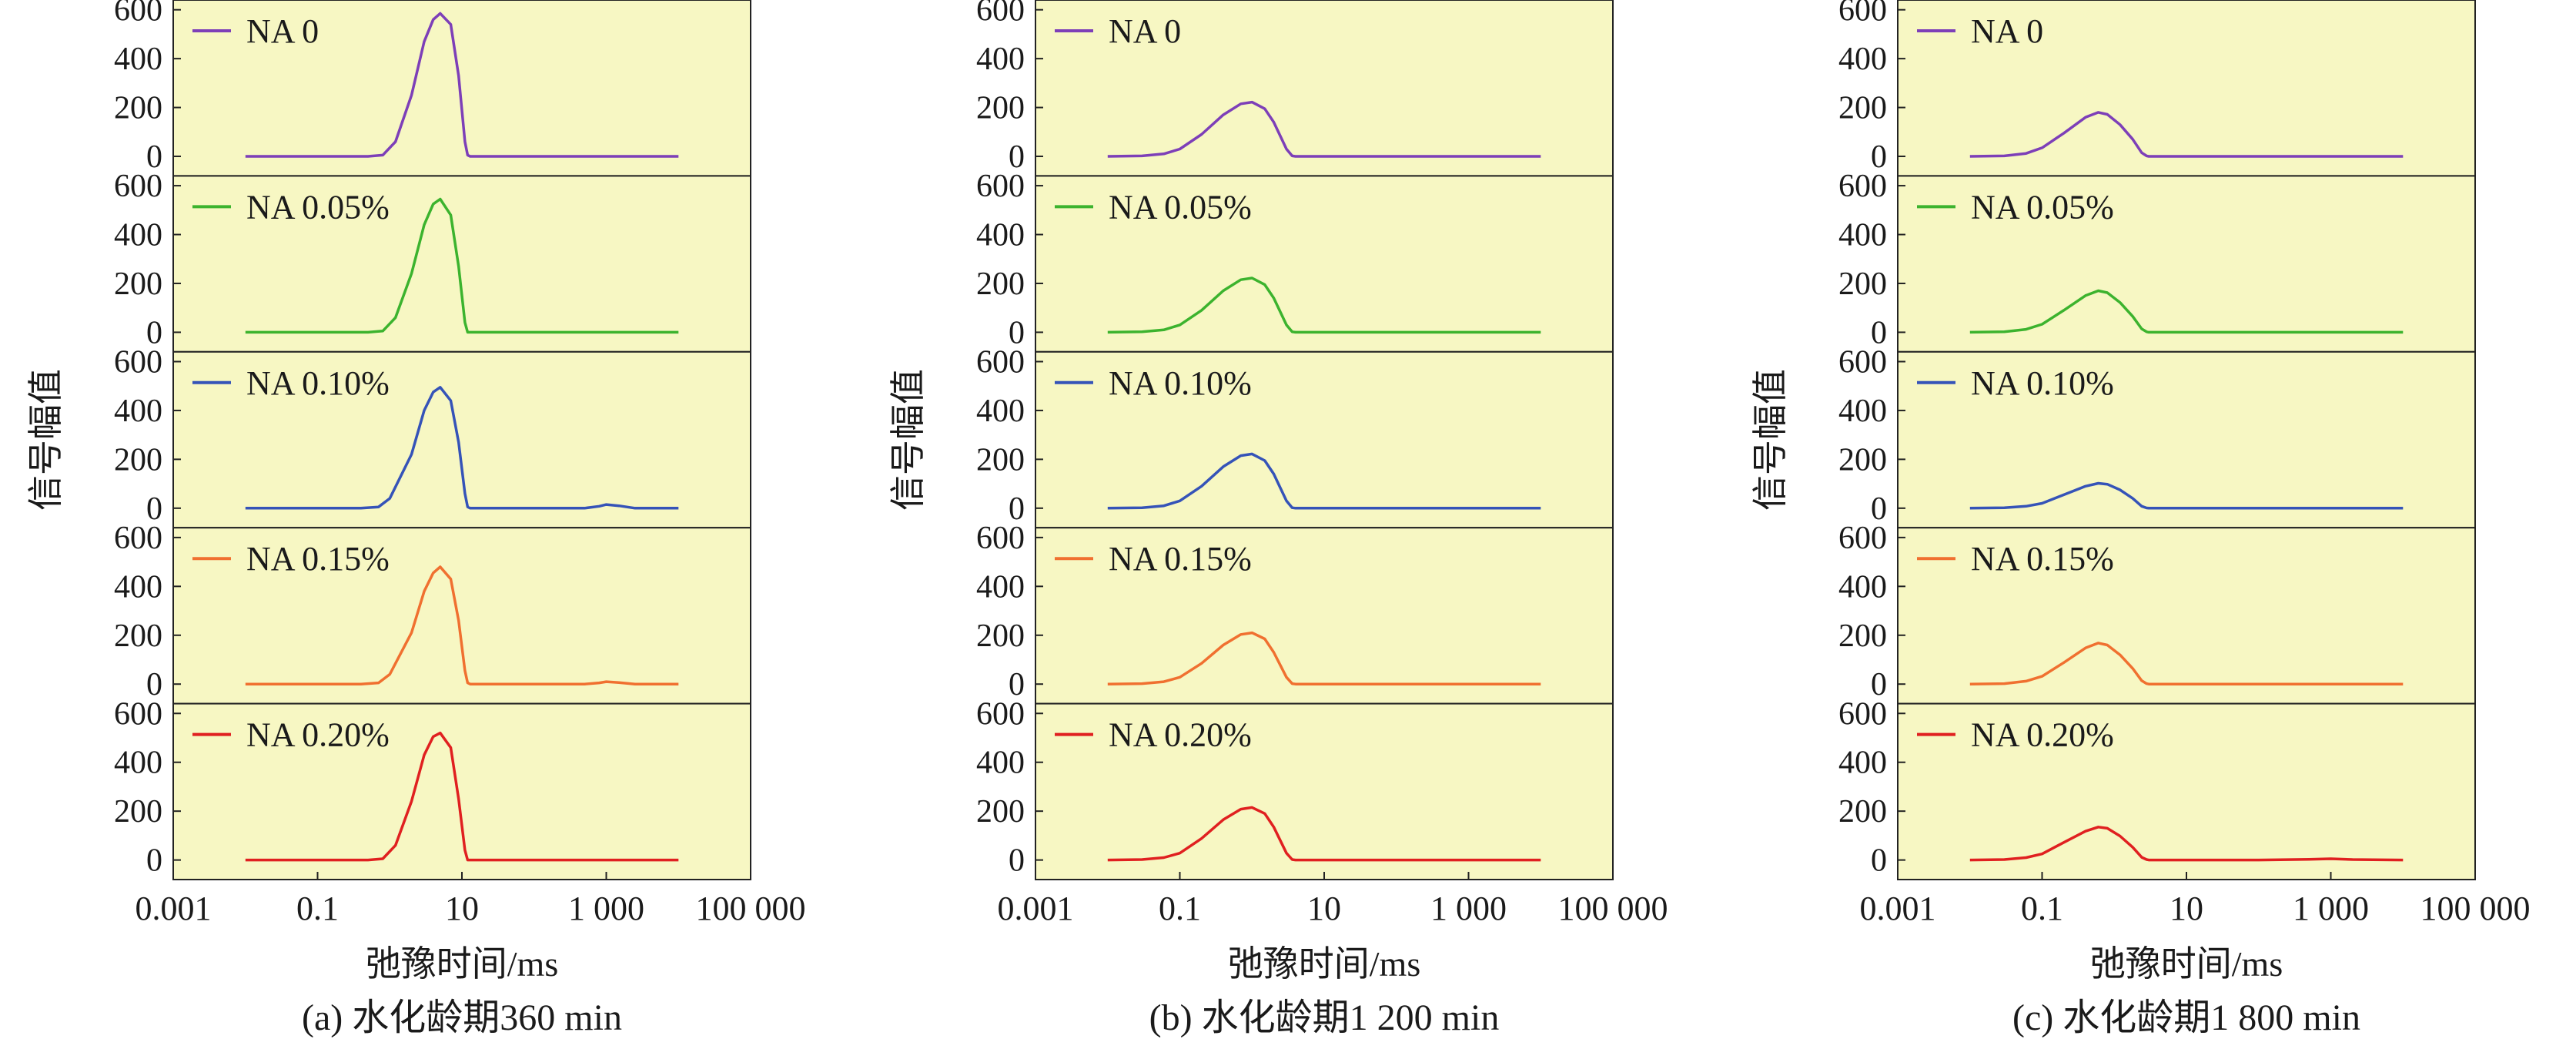 This screenshot has width=2576, height=1049. I want to click on panel-caption: (a) 水化龄期360 min, so click(462, 1017).